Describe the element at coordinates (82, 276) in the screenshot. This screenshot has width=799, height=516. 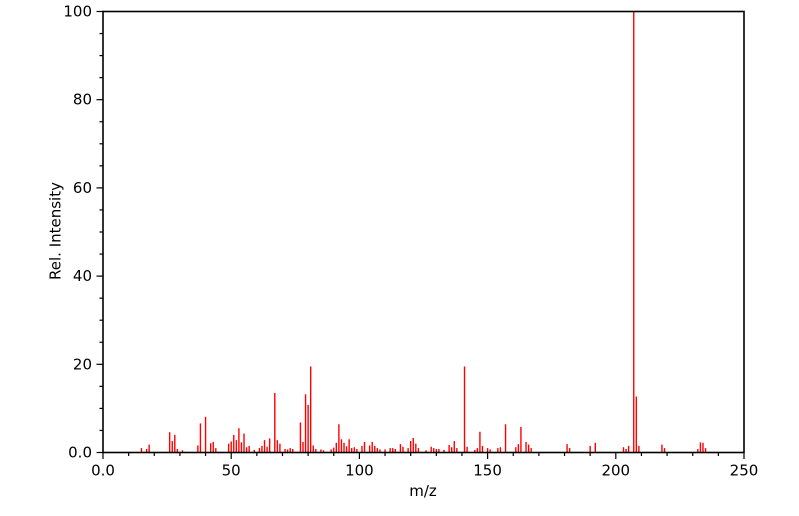
I see `y-tick-label: 40` at that location.